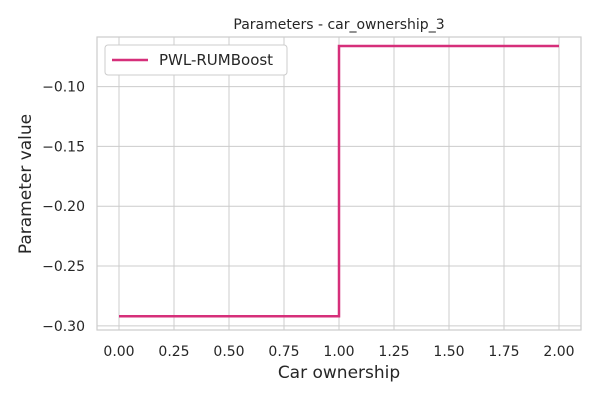 This screenshot has height=400, width=600. I want to click on legend-label: PWL-RUMBoost, so click(216, 60).